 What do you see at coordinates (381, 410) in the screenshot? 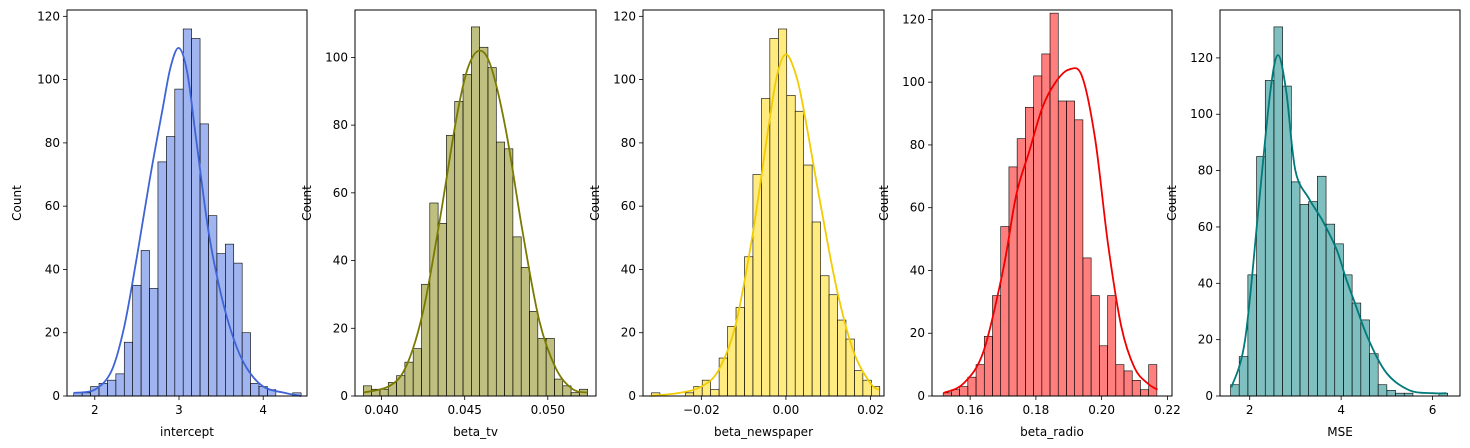
I see `x-tick-label: 0.040` at bounding box center [381, 410].